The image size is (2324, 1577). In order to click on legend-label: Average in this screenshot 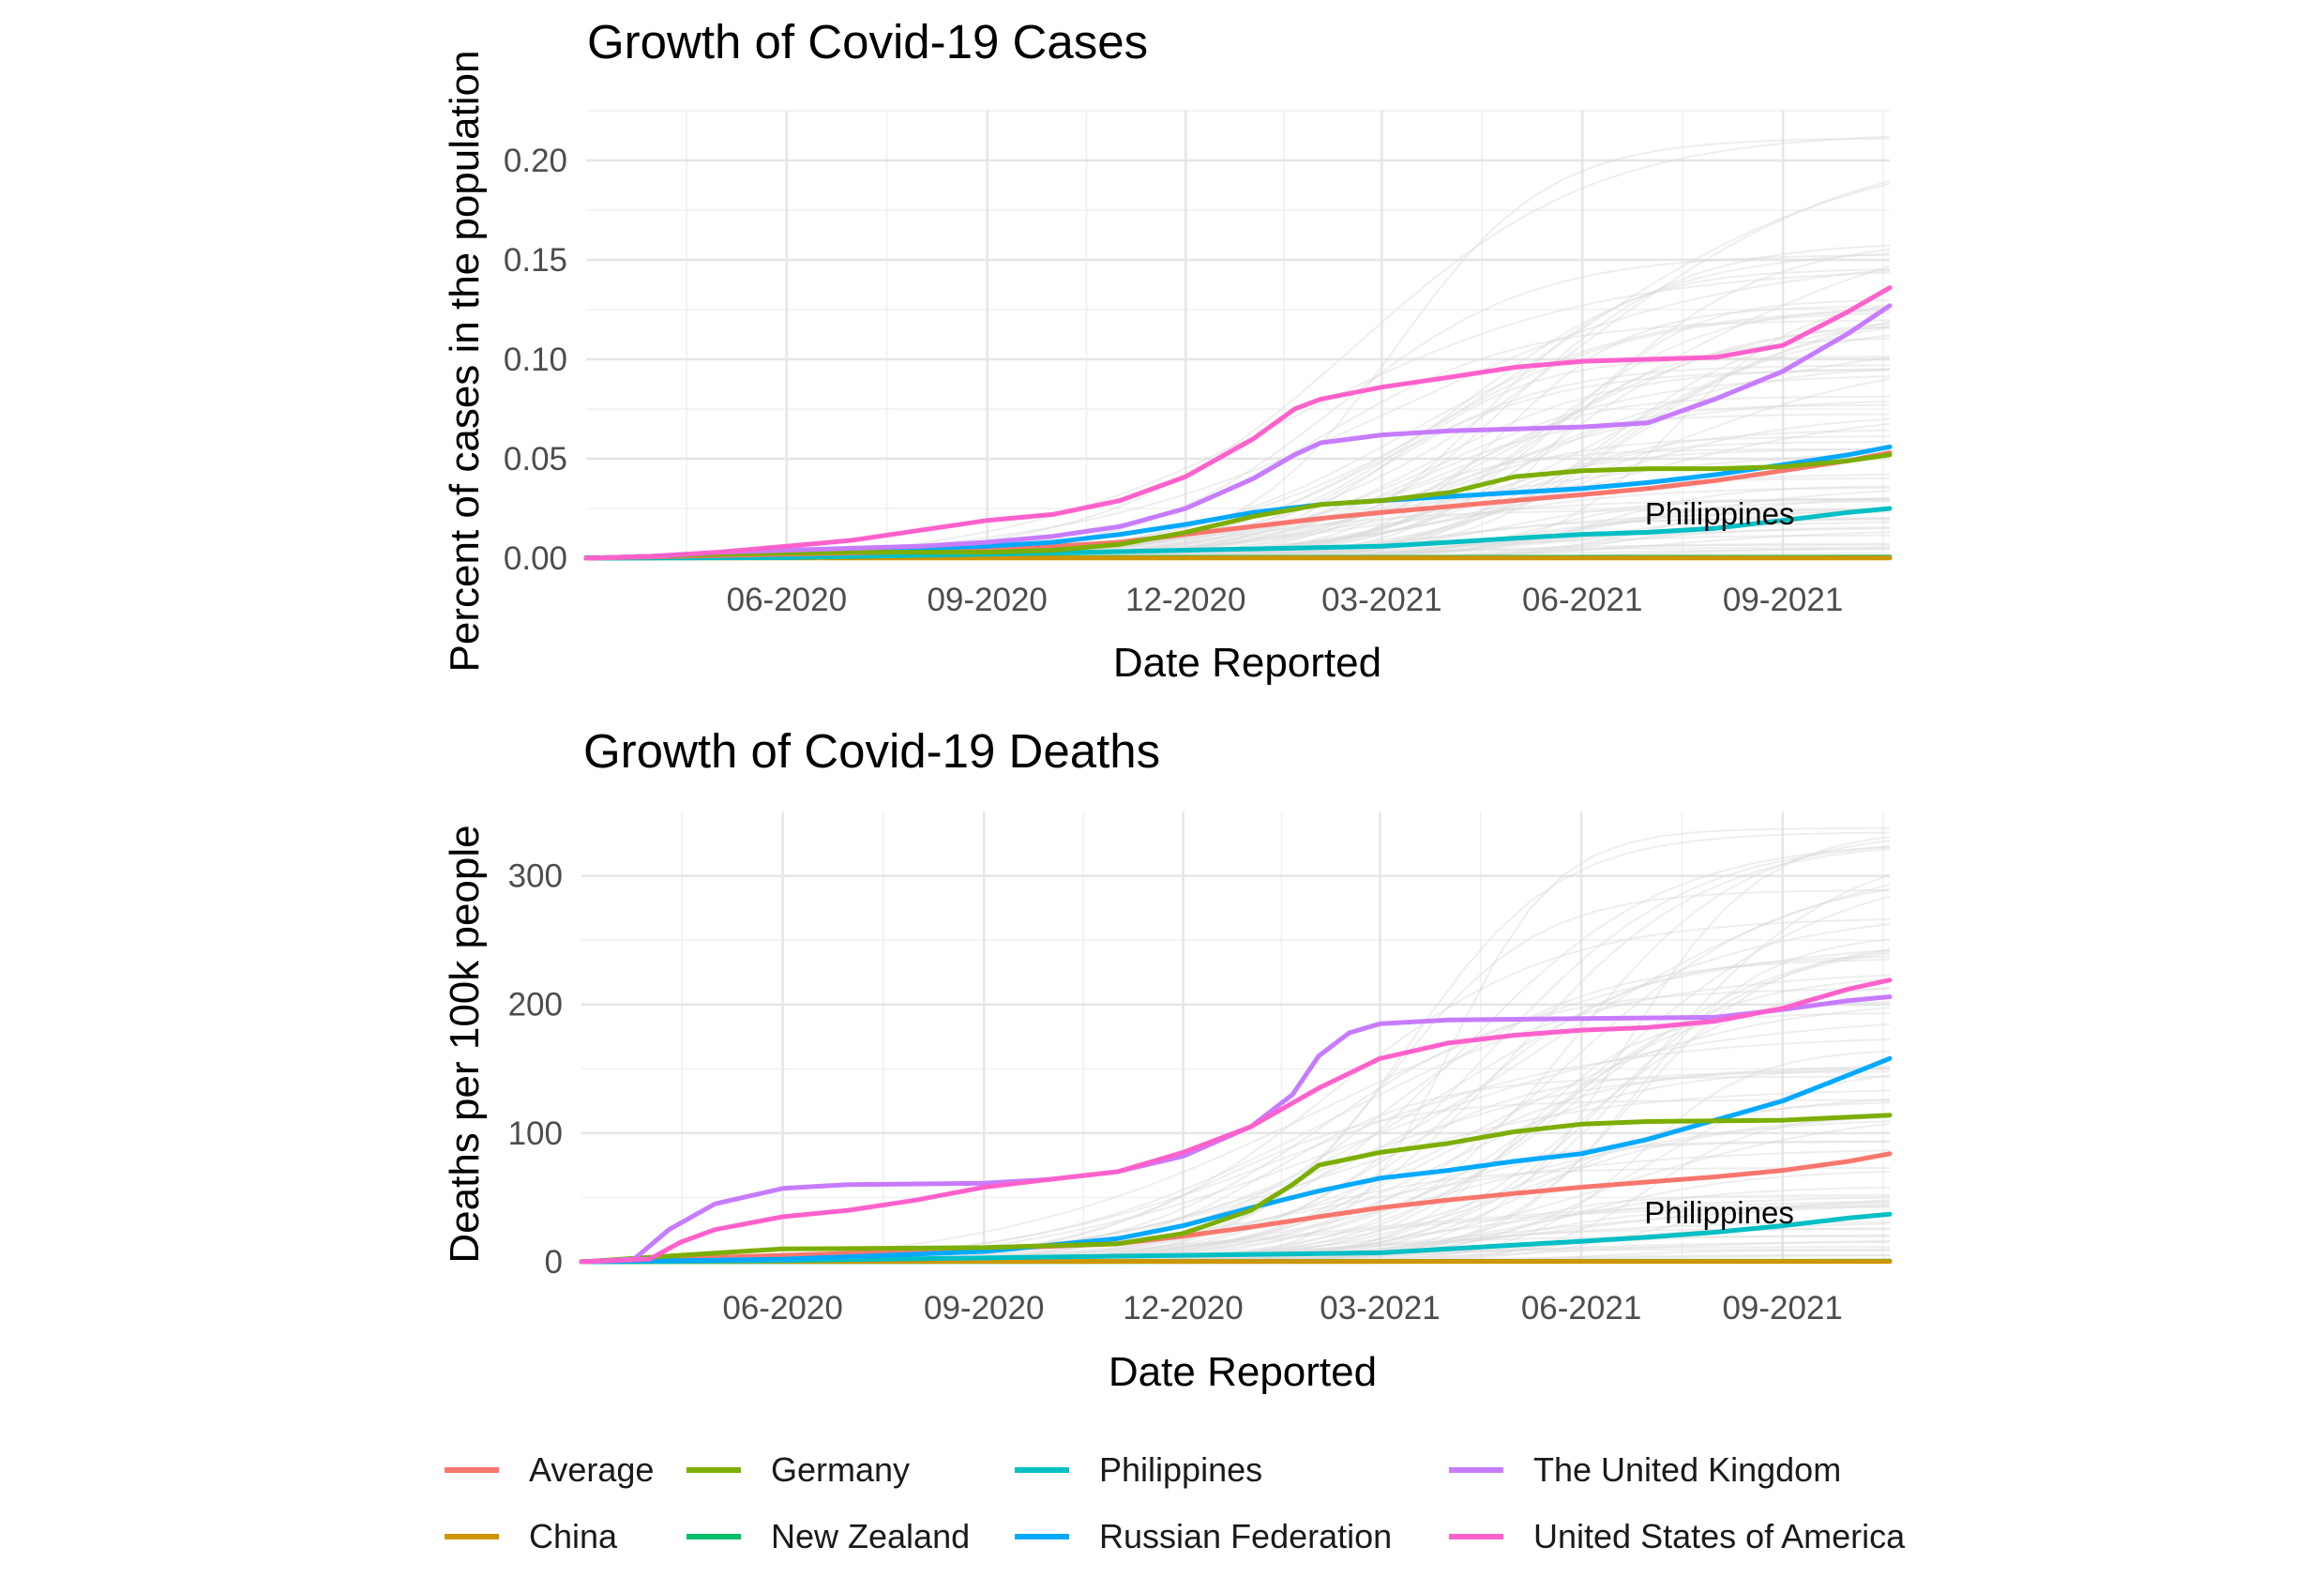, I will do `click(591, 1469)`.